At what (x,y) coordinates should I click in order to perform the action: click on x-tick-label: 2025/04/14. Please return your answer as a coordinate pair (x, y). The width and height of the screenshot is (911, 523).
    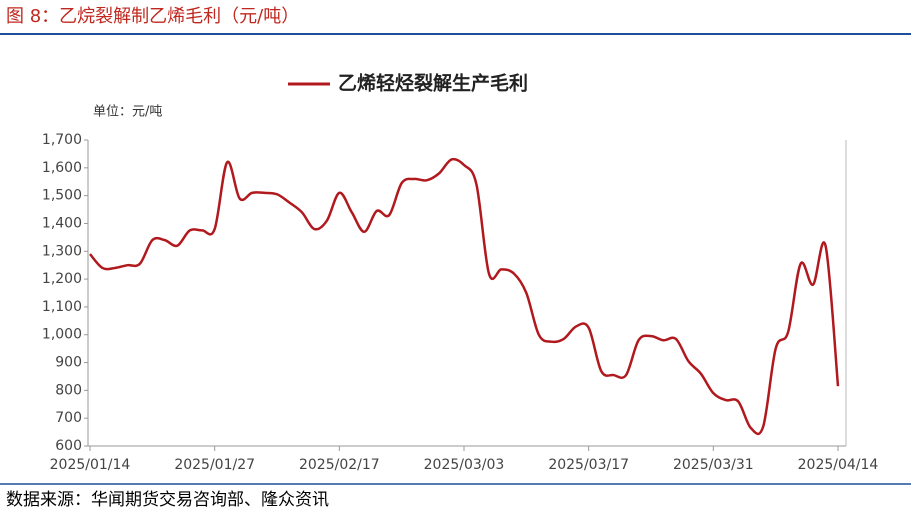
    Looking at the image, I should click on (838, 465).